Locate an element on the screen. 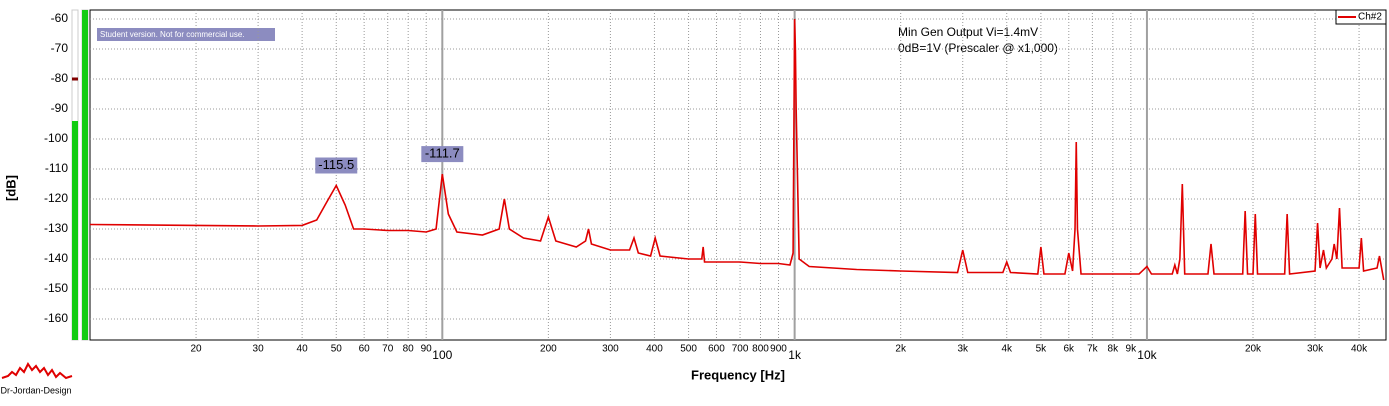 The image size is (1389, 406). x-tick-label: 20 is located at coordinates (196, 349).